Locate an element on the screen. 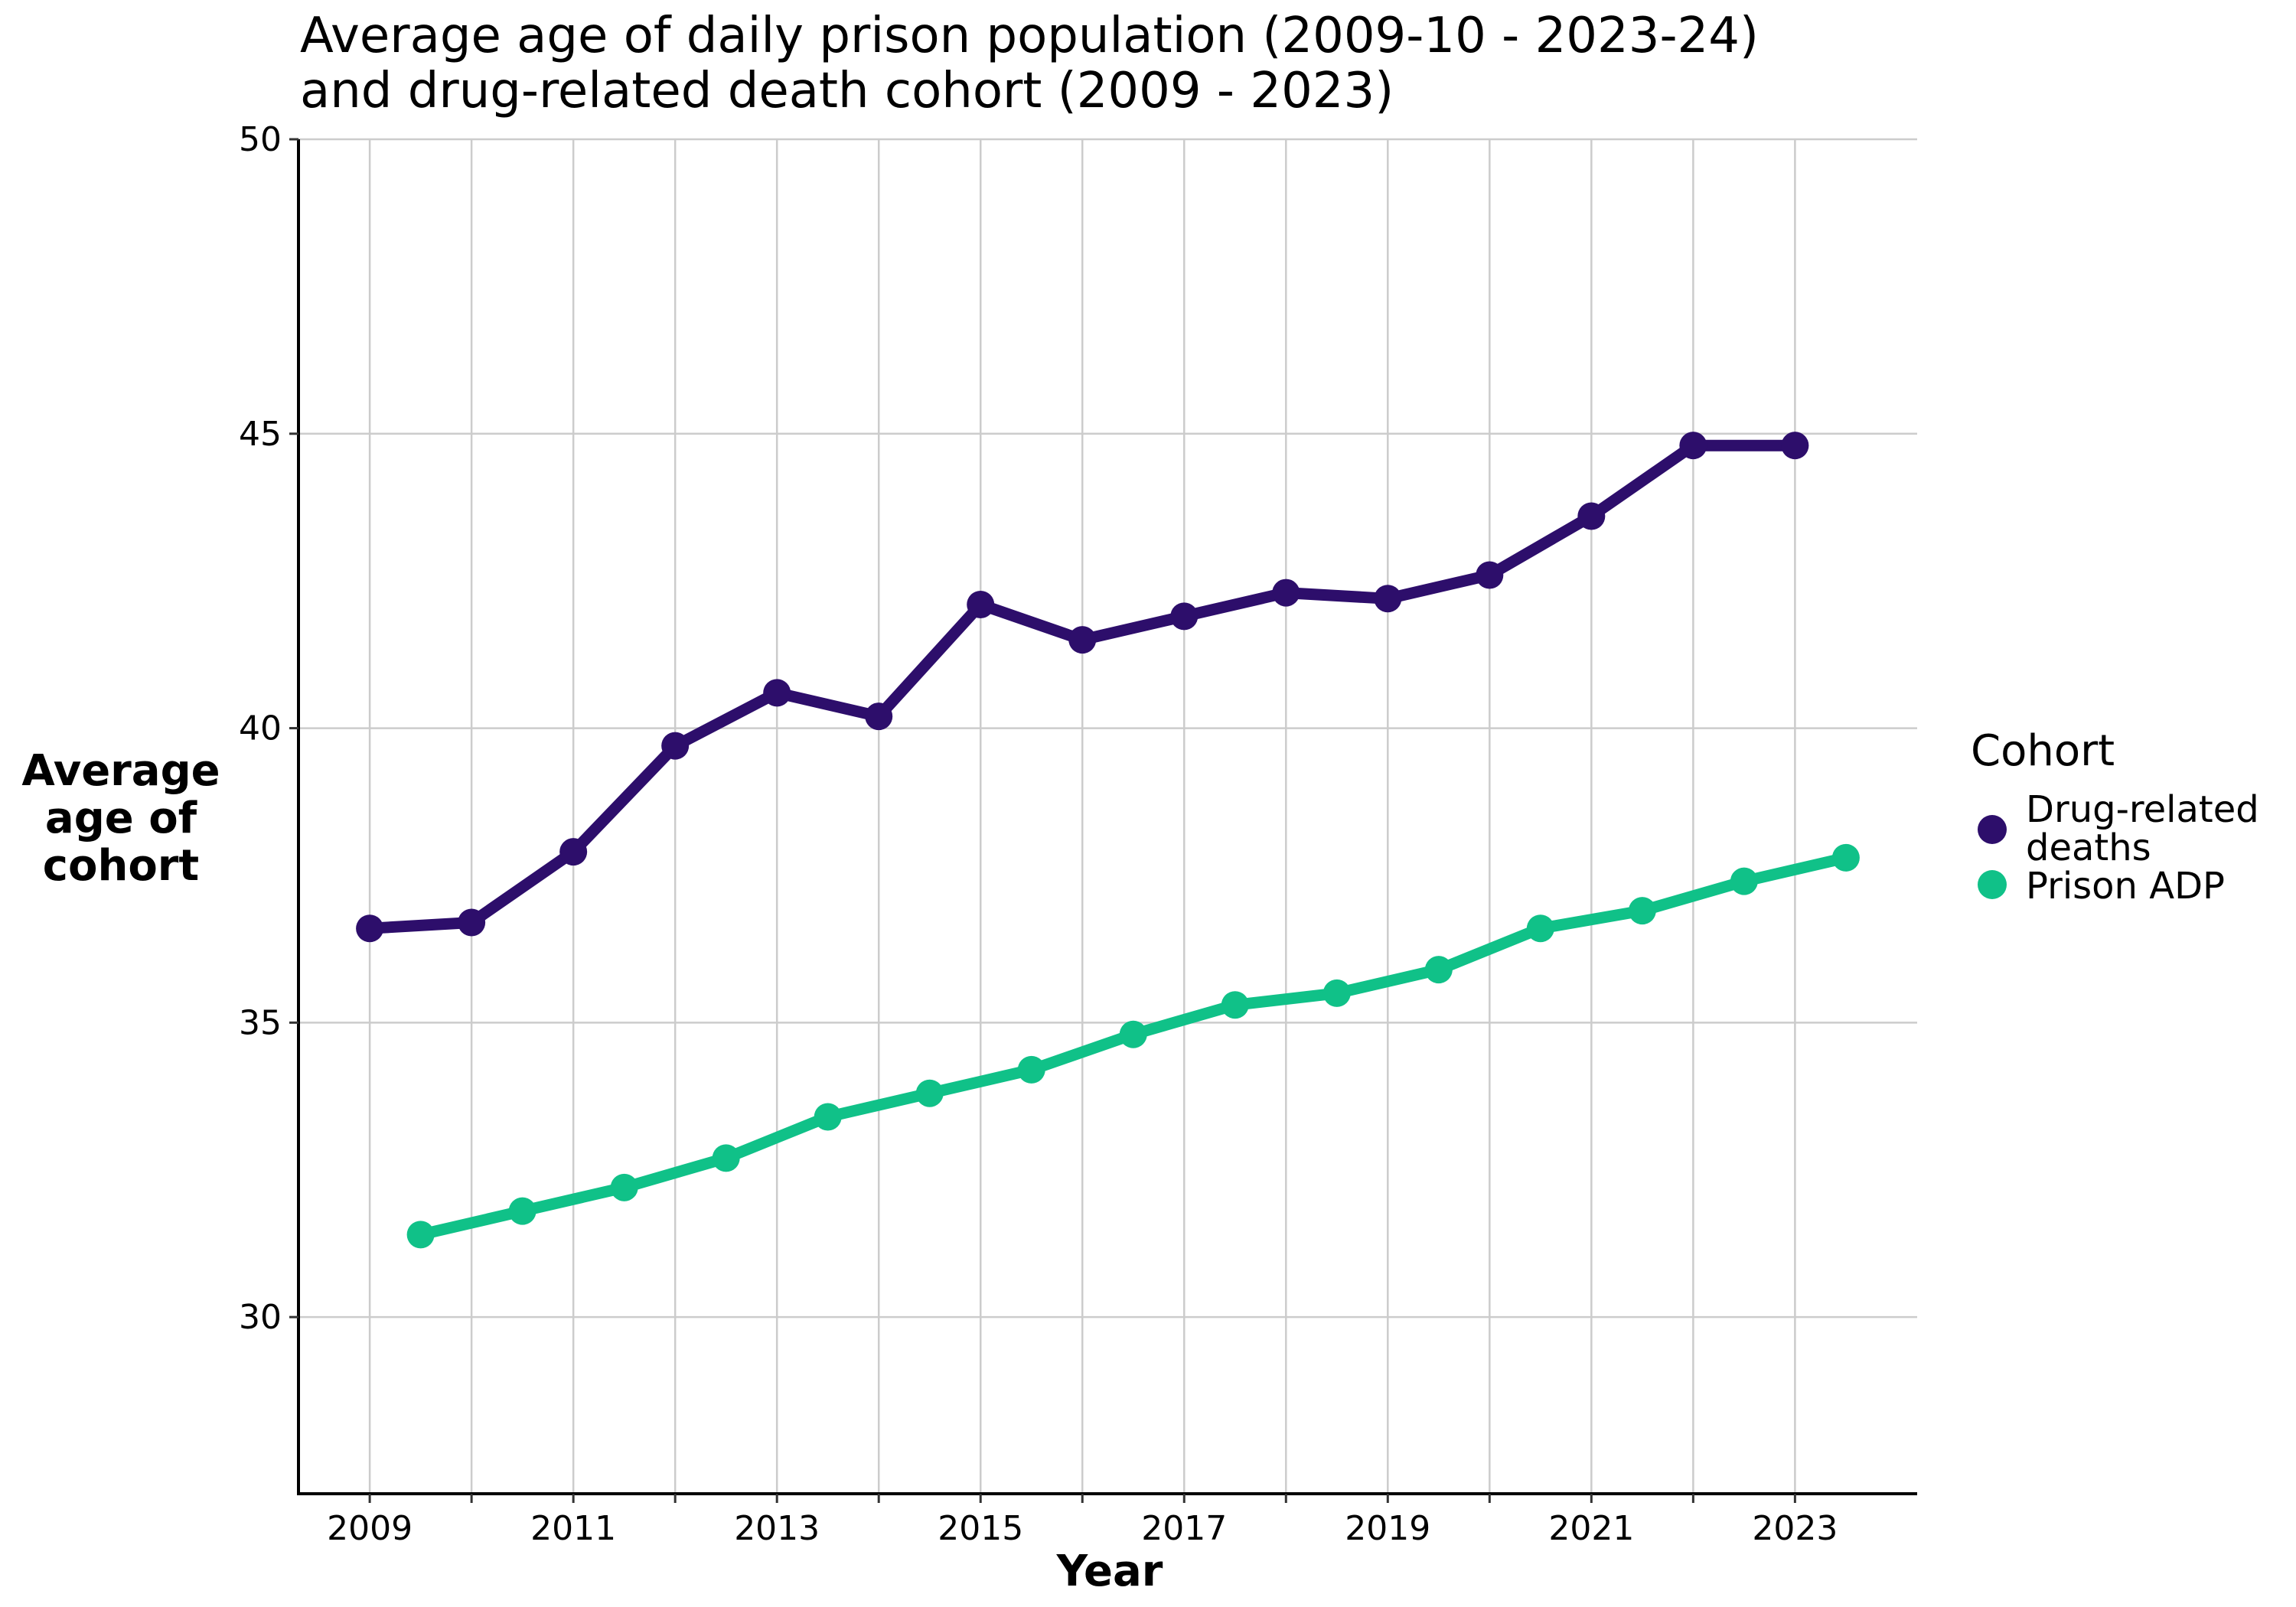  y-tick-label: 45 is located at coordinates (260, 435).